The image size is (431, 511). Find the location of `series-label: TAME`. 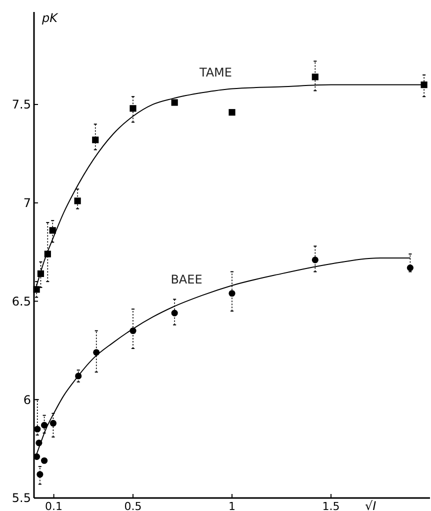

series-label: TAME is located at coordinates (215, 73).